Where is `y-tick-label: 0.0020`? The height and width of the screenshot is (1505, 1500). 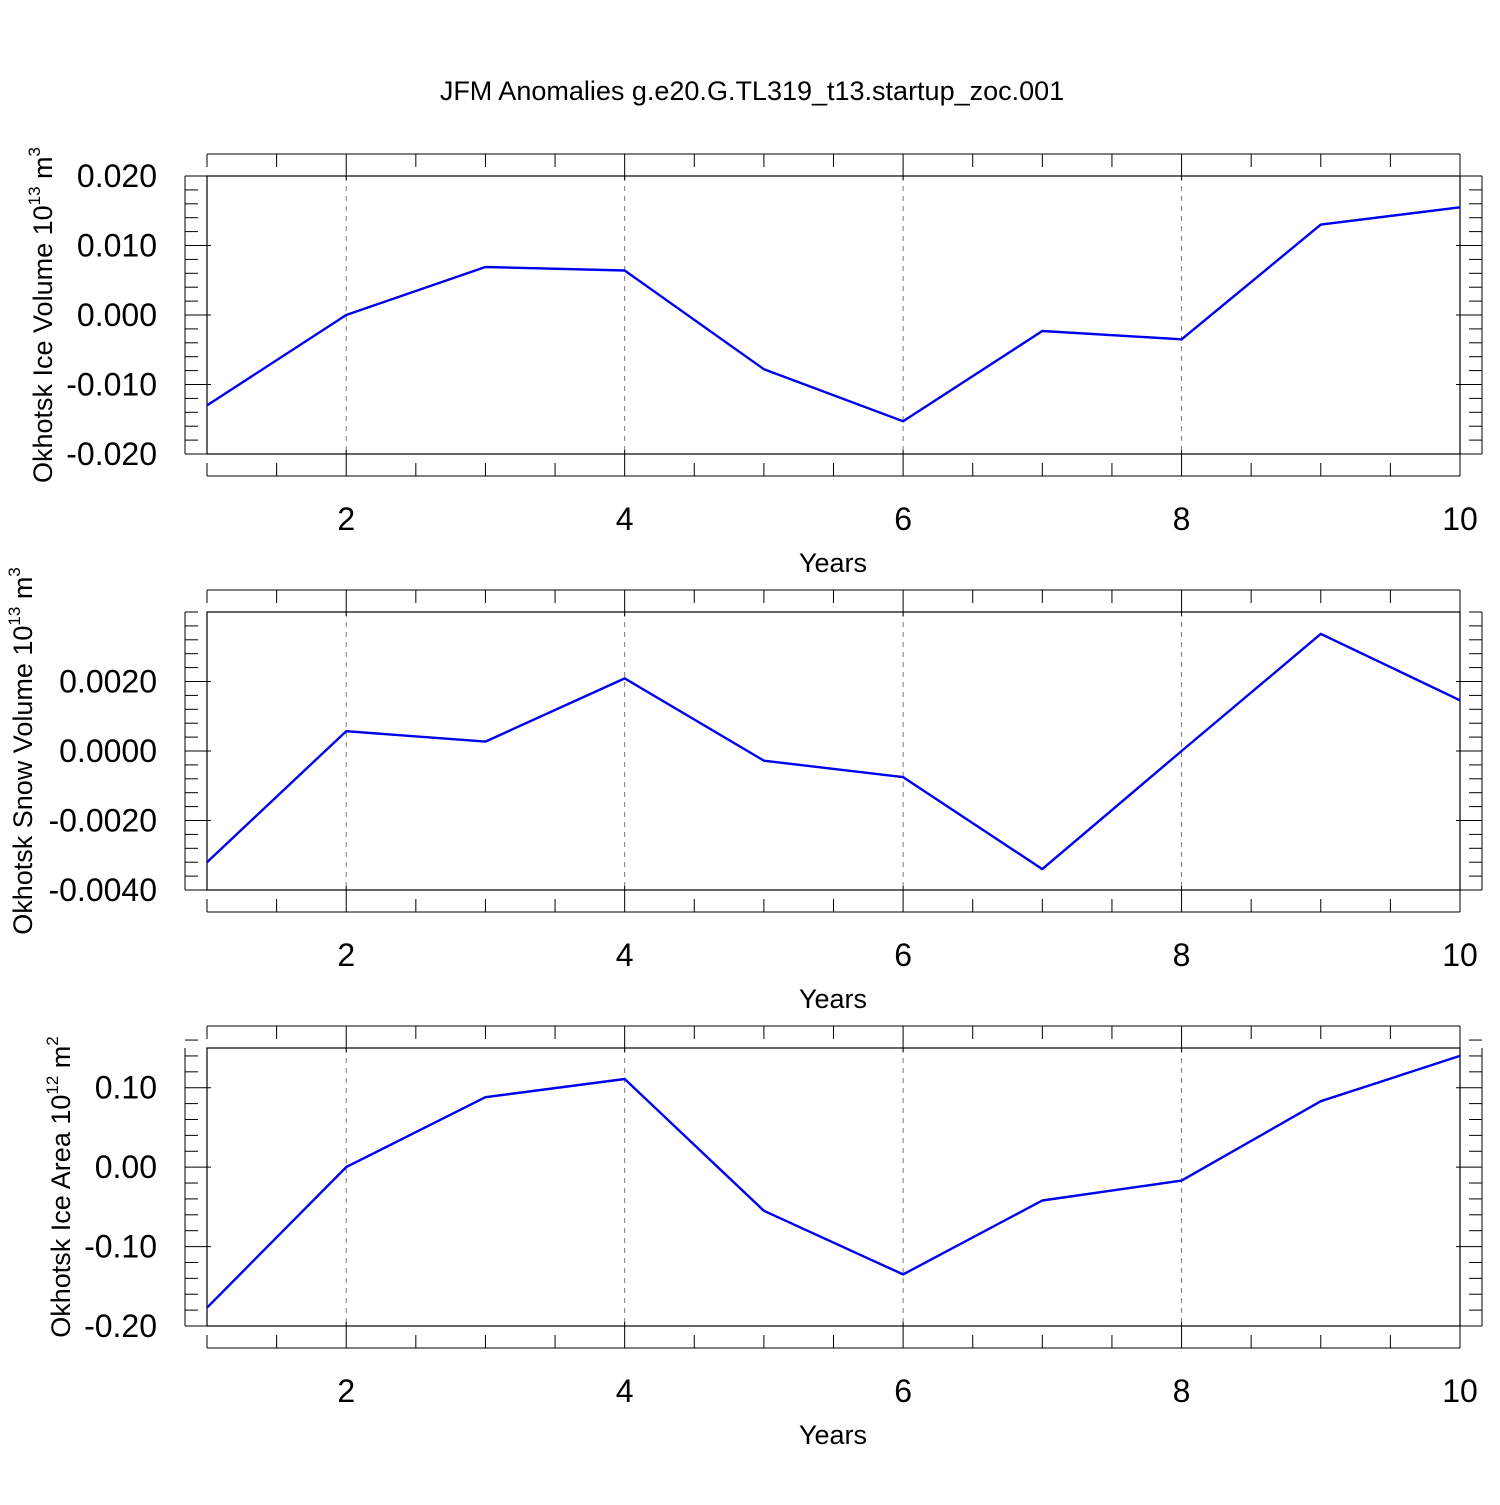 y-tick-label: 0.0020 is located at coordinates (108, 682).